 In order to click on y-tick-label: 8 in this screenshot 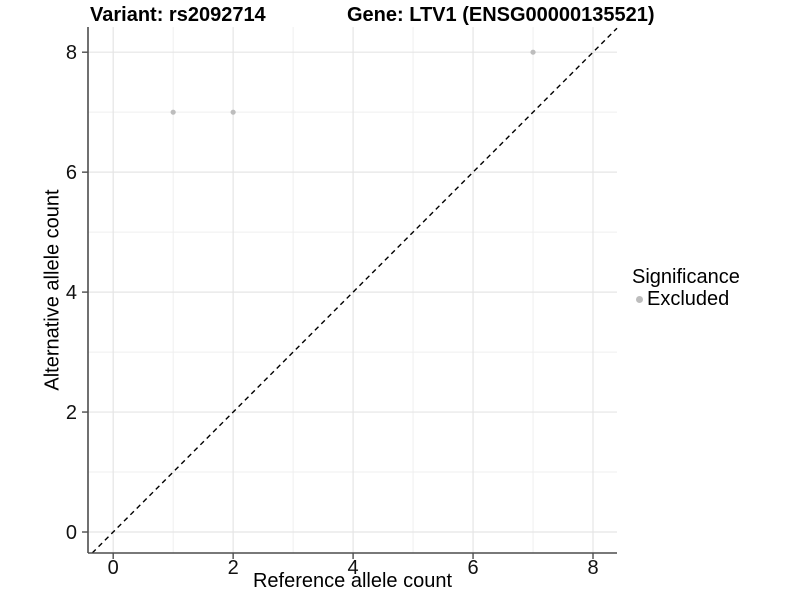, I will do `click(71, 53)`.